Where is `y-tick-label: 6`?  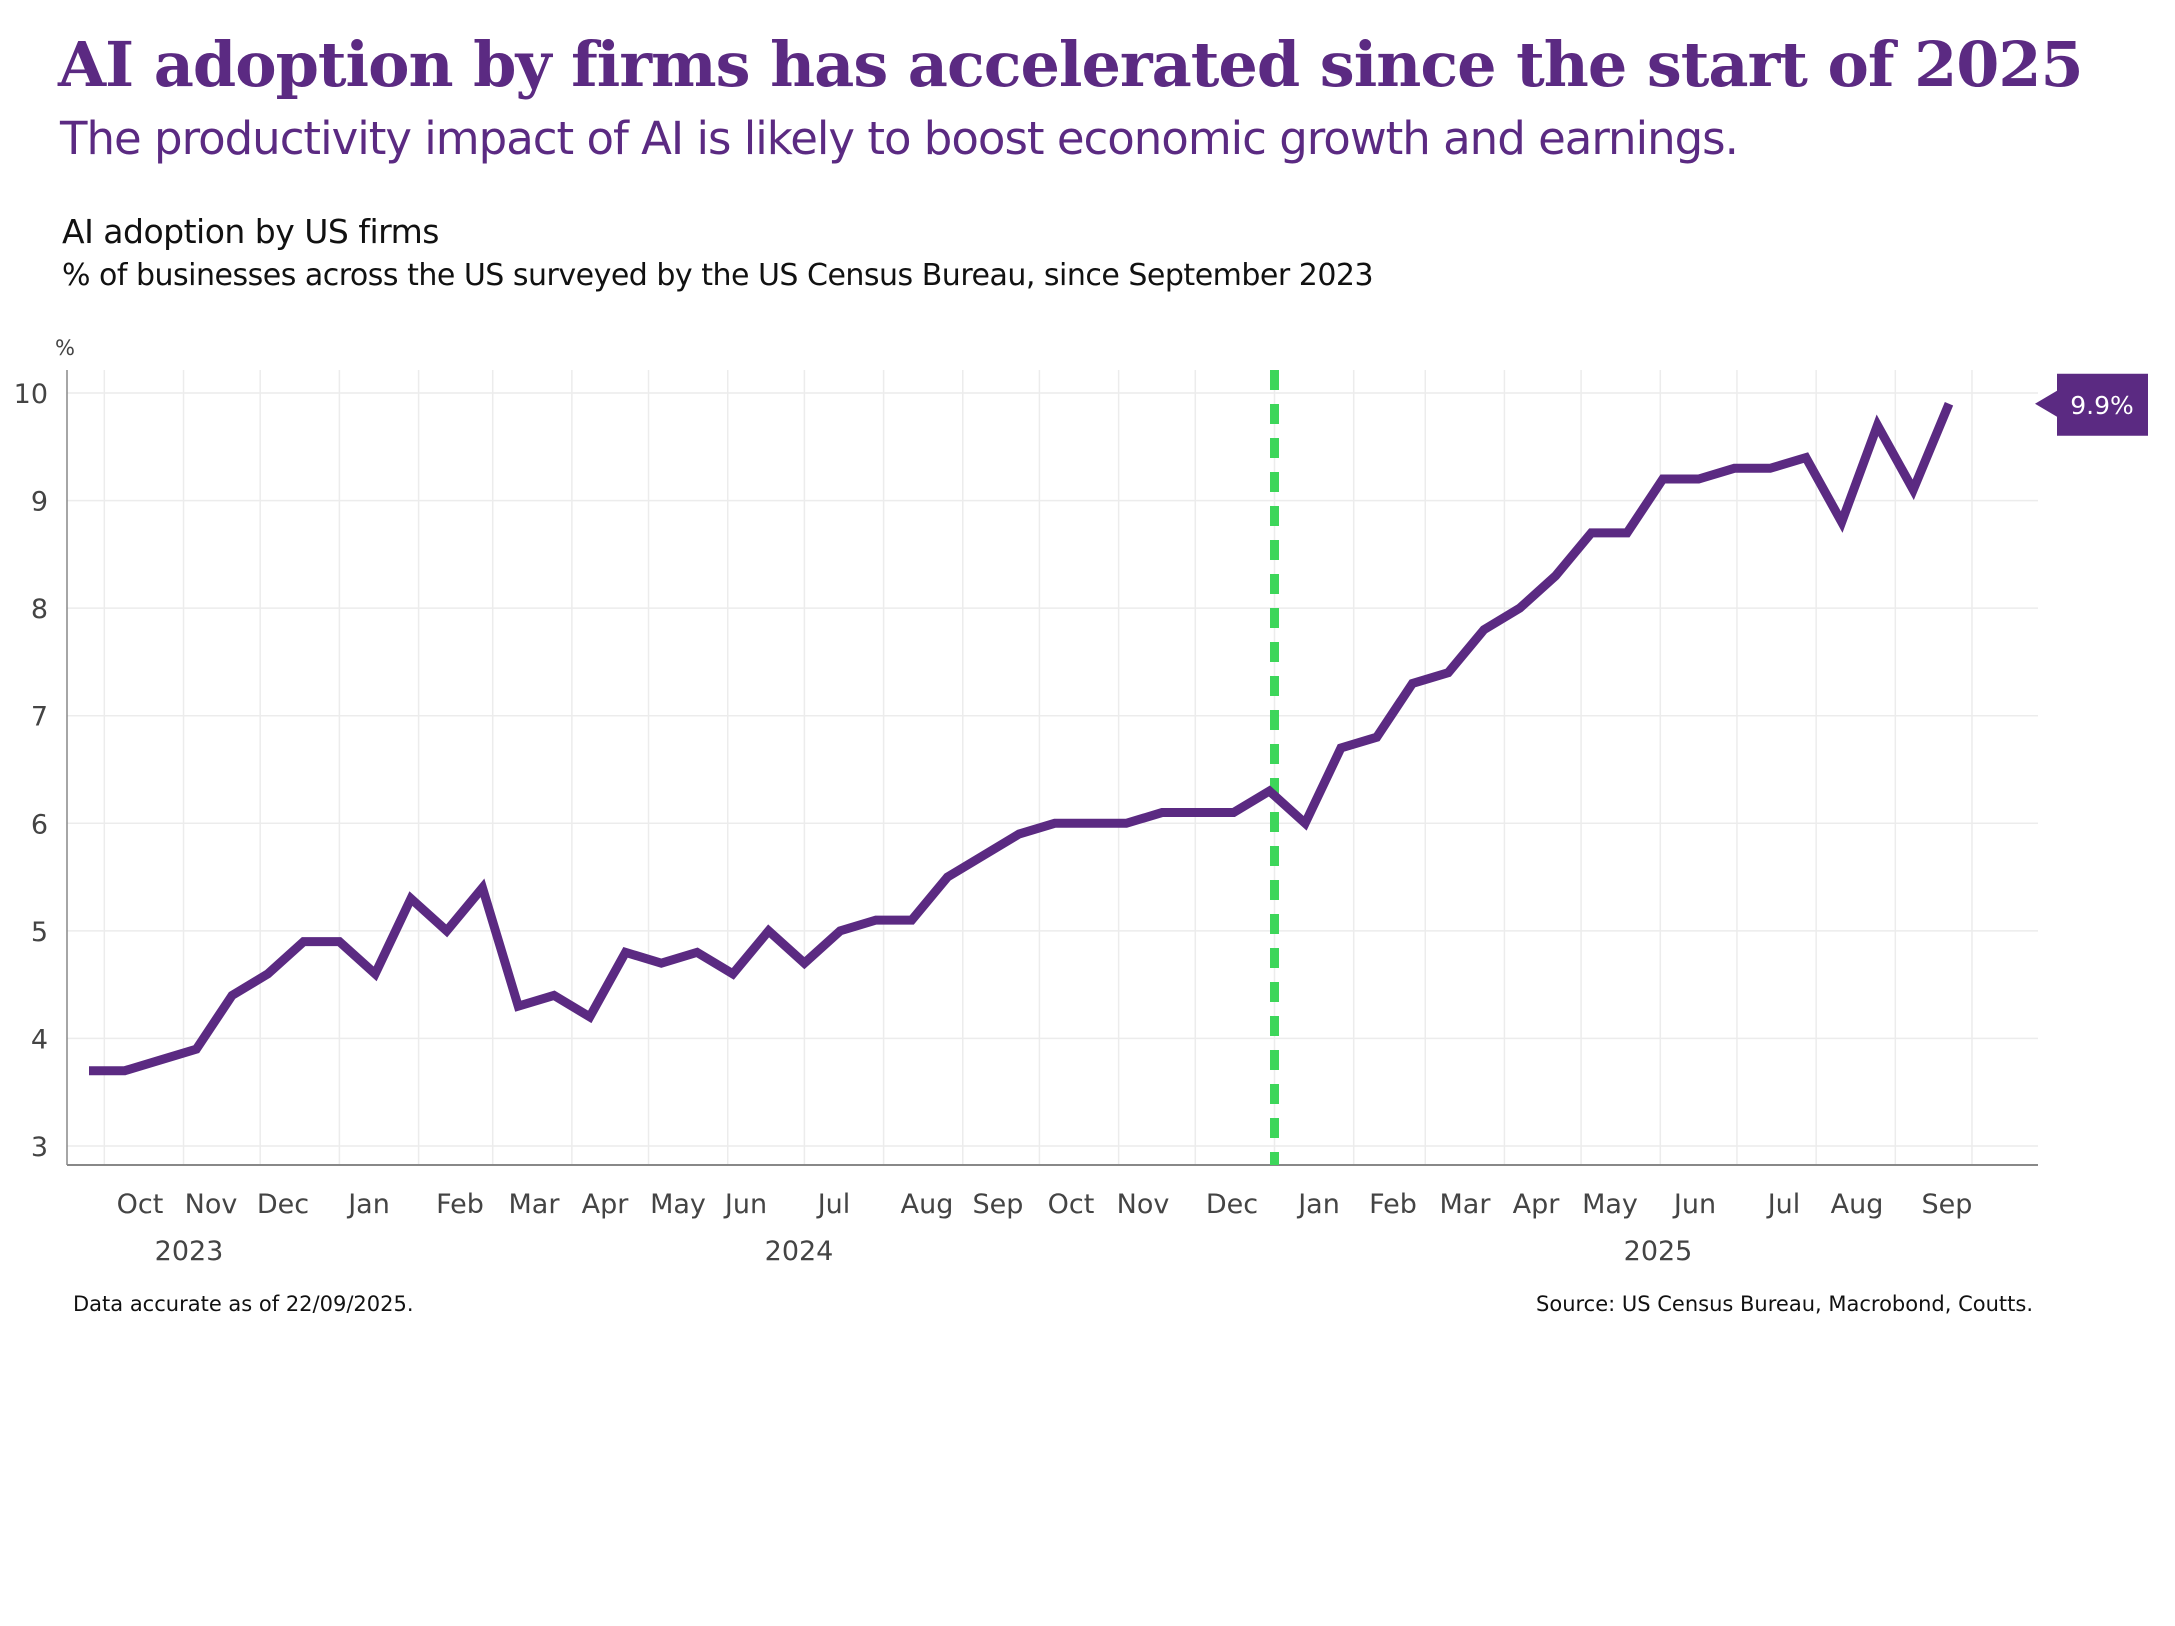
y-tick-label: 6 is located at coordinates (39, 824).